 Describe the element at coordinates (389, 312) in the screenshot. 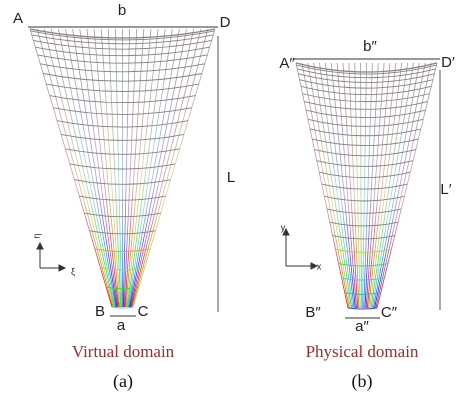

I see `point-label: C″` at that location.